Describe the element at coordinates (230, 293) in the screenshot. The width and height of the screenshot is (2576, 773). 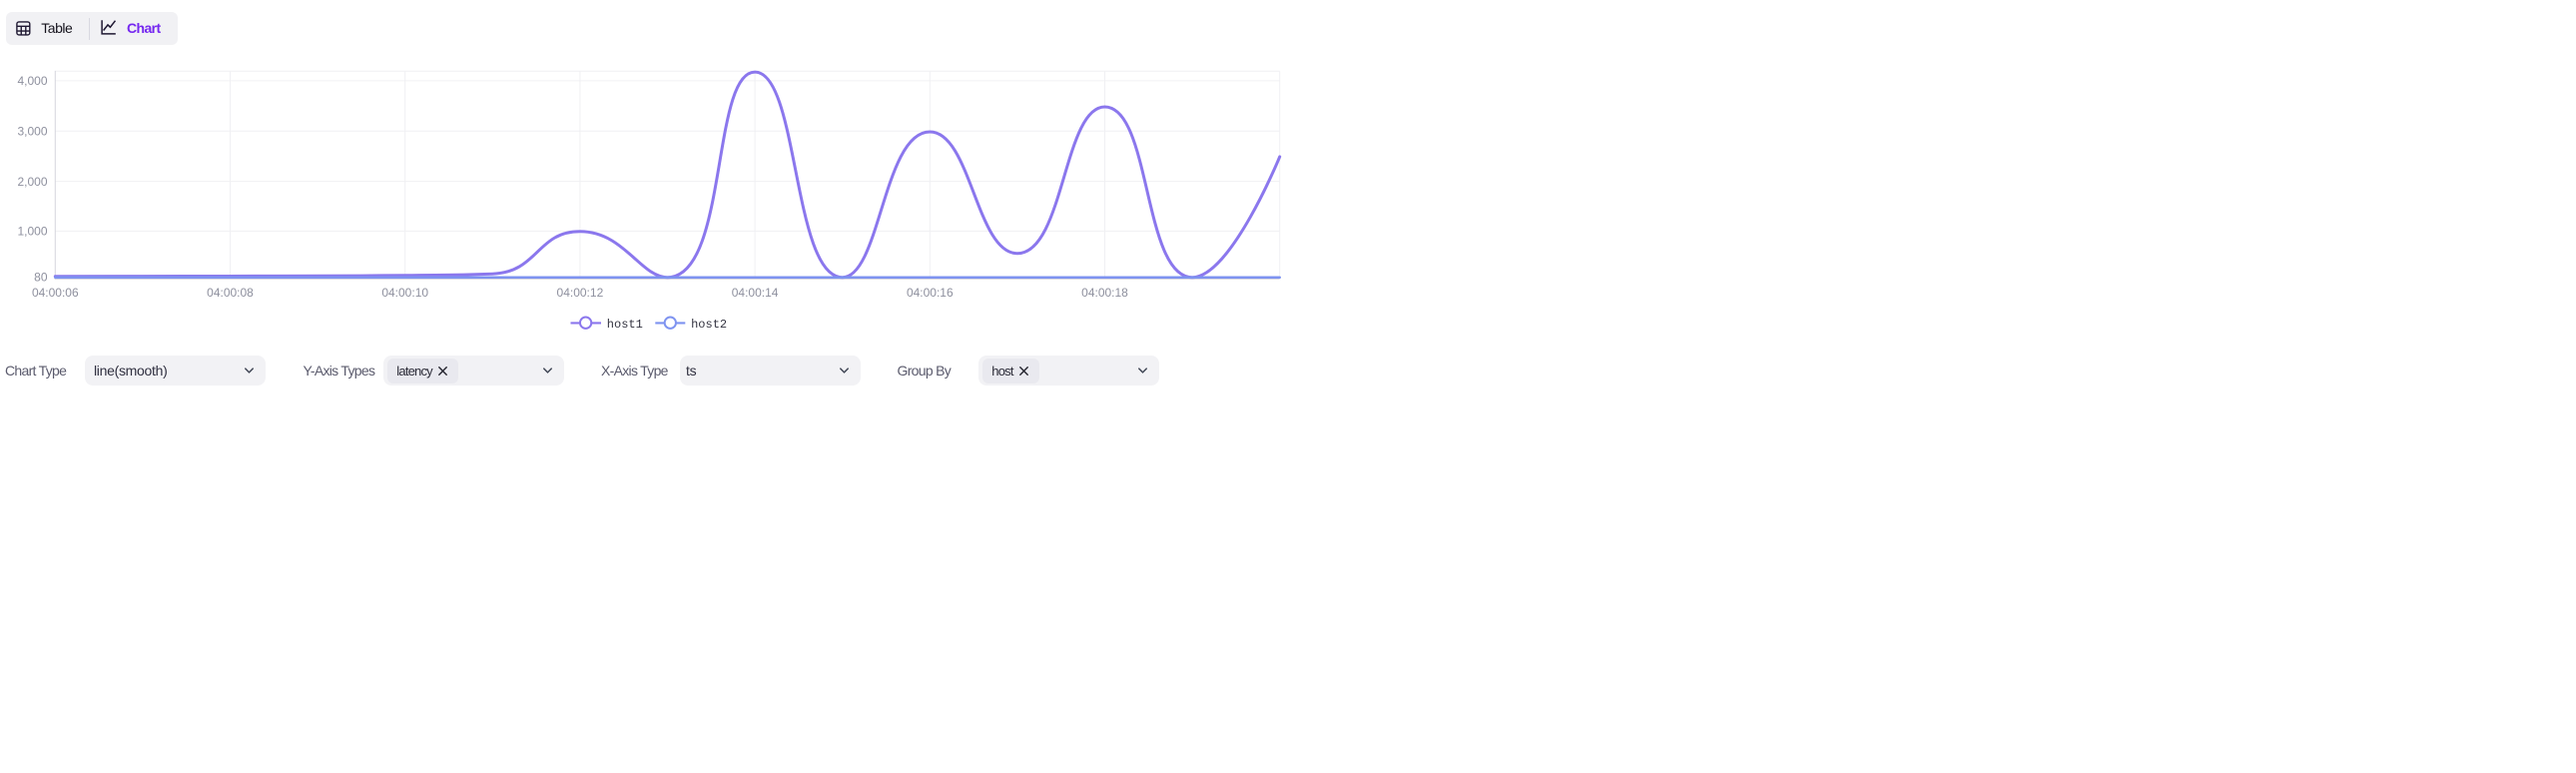
I see `svg-text: 04:00:08` at that location.